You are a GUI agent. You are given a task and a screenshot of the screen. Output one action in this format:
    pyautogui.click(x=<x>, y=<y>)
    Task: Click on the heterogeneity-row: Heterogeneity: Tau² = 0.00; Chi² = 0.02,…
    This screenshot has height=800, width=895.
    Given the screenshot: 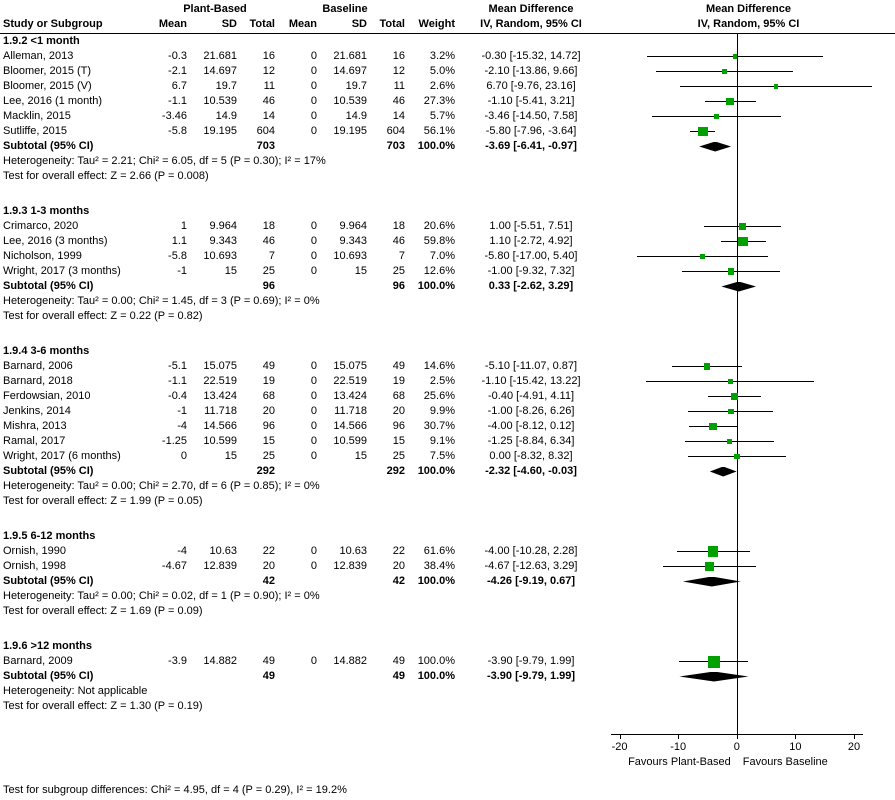 What is the action you would take?
    pyautogui.click(x=447, y=596)
    